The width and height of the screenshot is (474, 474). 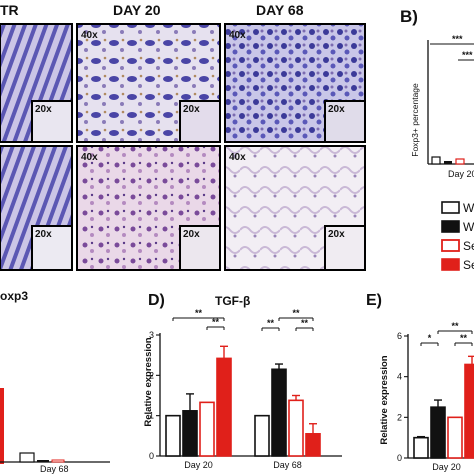 What do you see at coordinates (232, 301) in the screenshot?
I see `panel-d-title: TGF-β` at bounding box center [232, 301].